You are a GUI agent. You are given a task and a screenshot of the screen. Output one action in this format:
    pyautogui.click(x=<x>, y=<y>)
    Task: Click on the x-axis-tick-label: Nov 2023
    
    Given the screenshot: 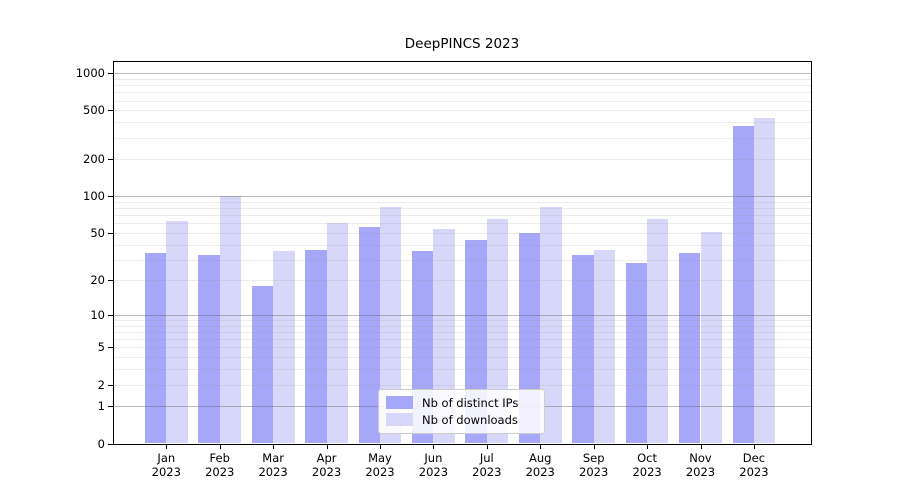 What is the action you would take?
    pyautogui.click(x=701, y=465)
    